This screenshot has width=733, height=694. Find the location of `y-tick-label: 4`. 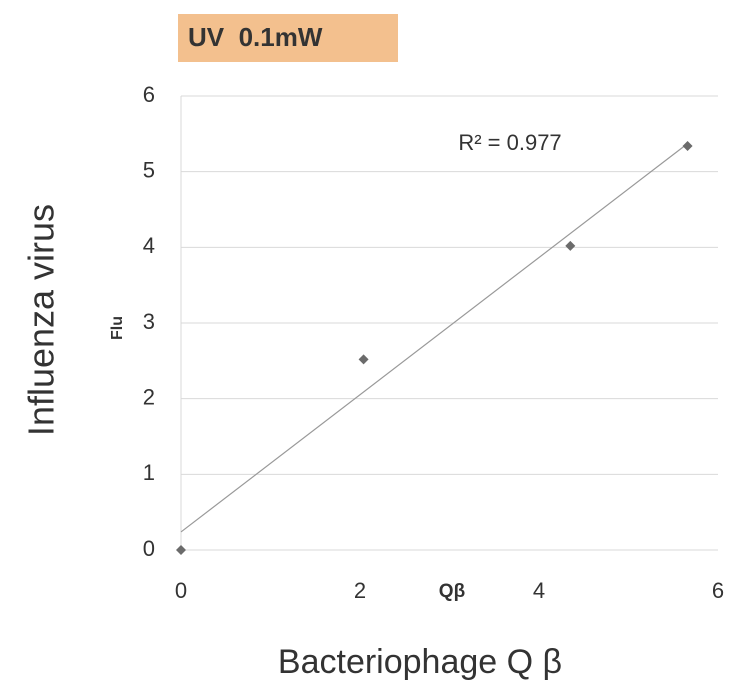

y-tick-label: 4 is located at coordinates (149, 245).